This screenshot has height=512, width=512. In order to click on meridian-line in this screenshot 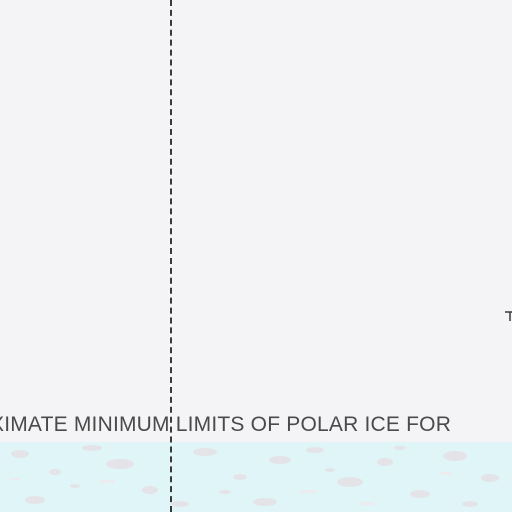, I will do `click(171, 256)`.